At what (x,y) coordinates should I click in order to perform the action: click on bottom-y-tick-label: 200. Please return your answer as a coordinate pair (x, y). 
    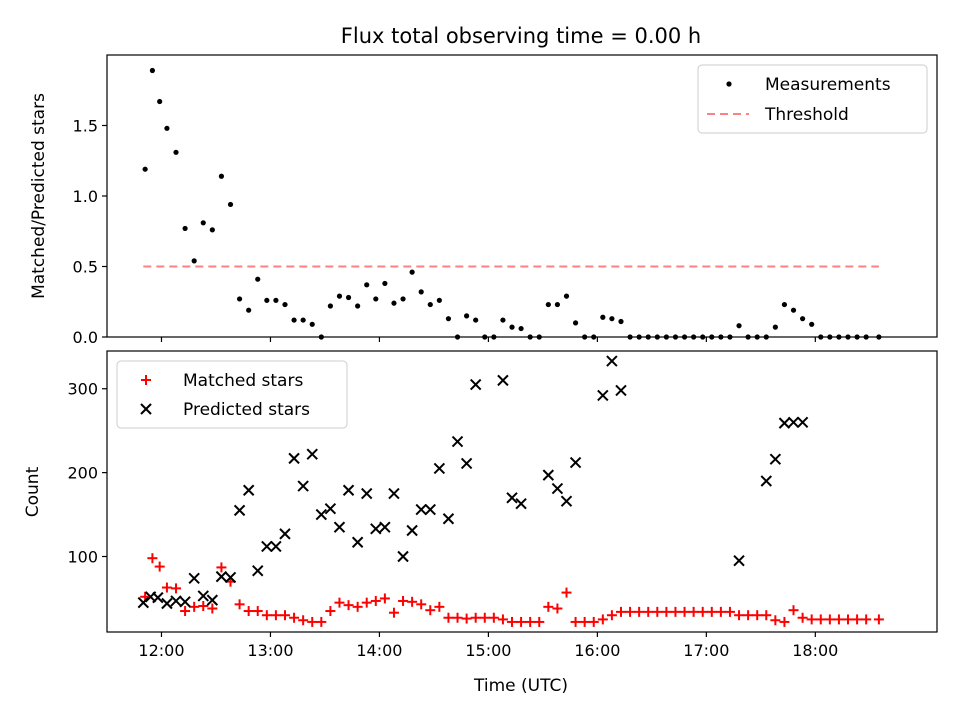
    Looking at the image, I should click on (82, 473).